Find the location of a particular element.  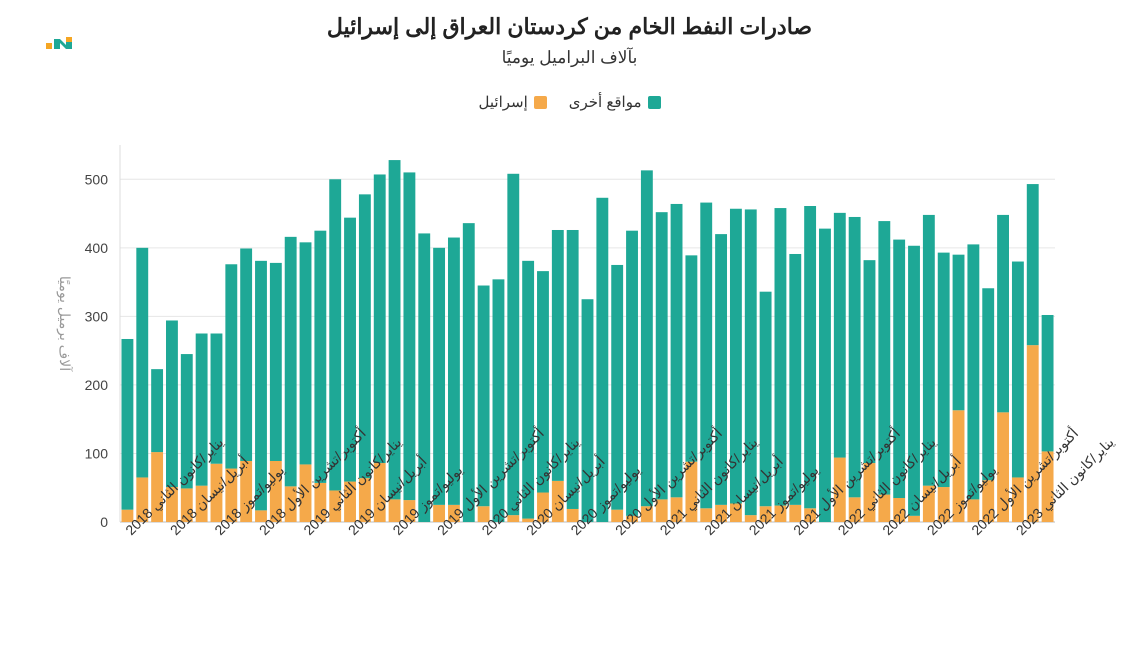

y-tick-label: 500 is located at coordinates (97, 179).